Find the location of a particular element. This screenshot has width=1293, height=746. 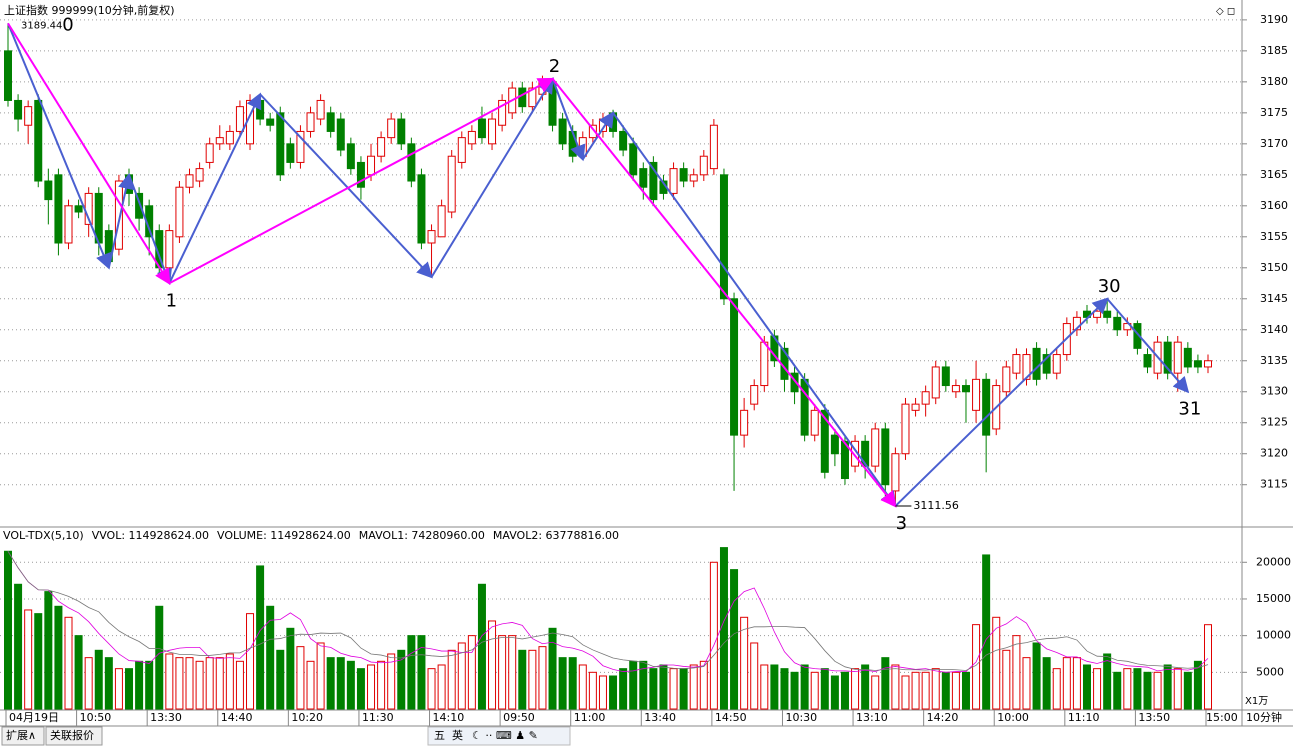

ime-button: 英 is located at coordinates (457, 735).